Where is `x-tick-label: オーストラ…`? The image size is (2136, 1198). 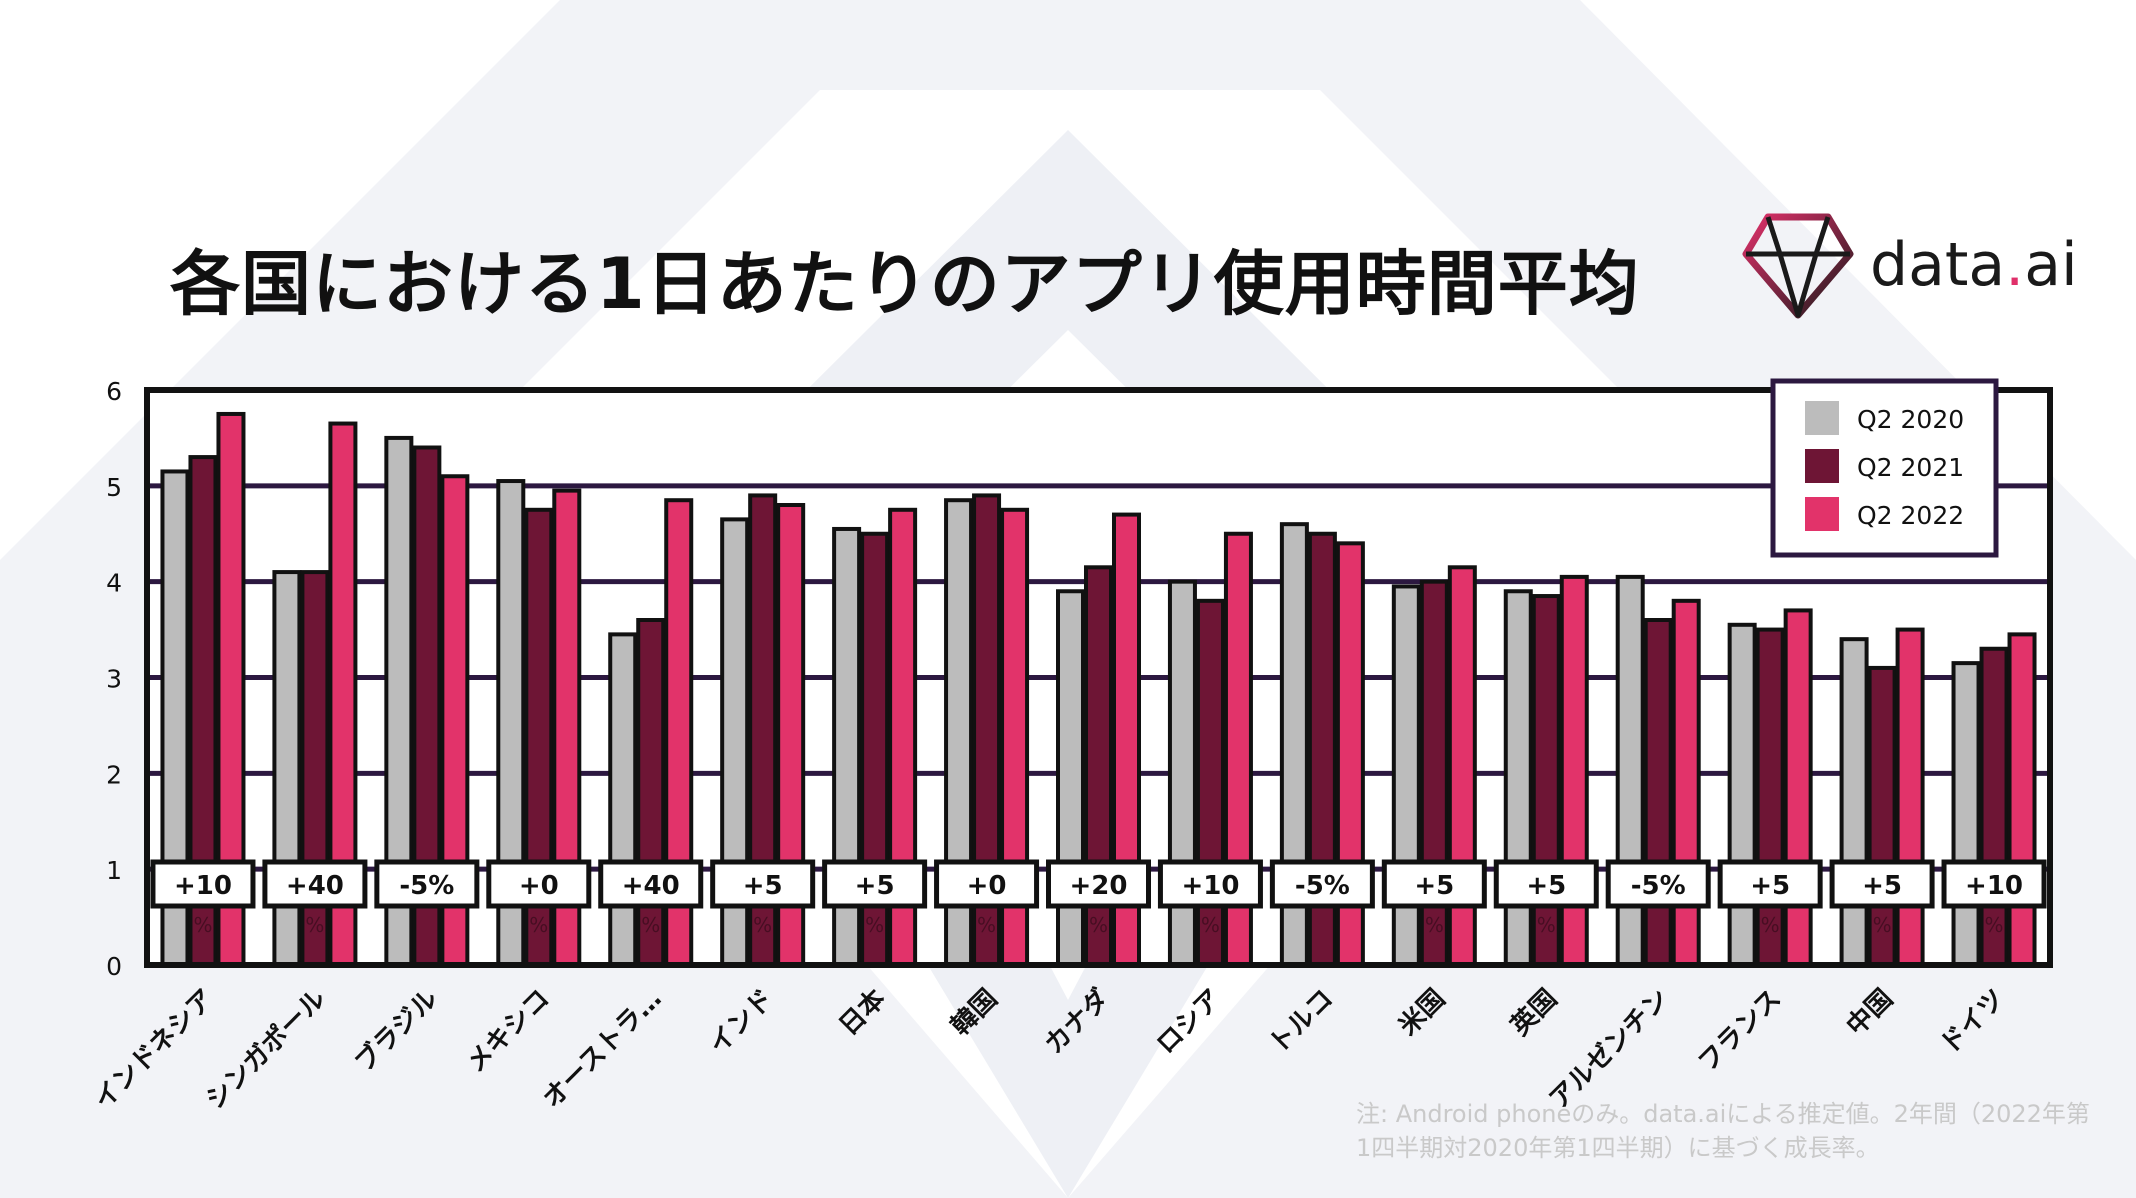
x-tick-label: オーストラ… is located at coordinates (602, 1049).